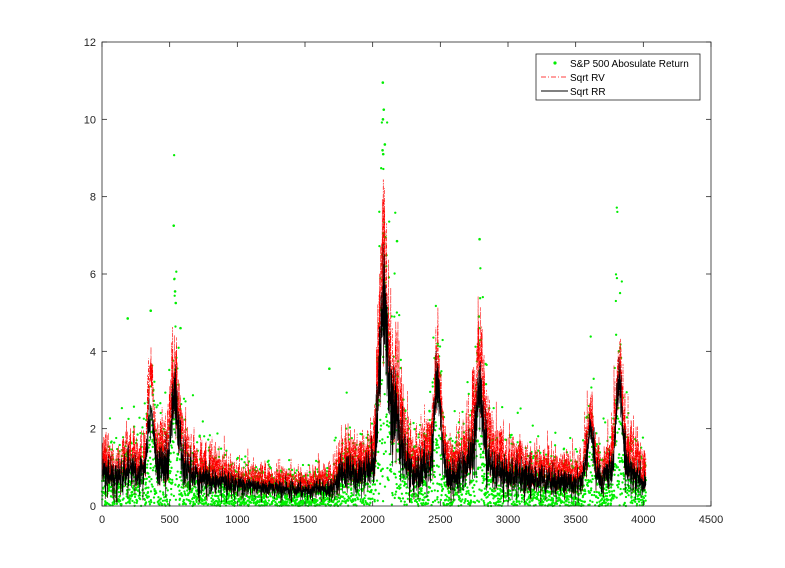 The height and width of the screenshot is (568, 785). I want to click on y-tick-label-6: 12, so click(90, 43).